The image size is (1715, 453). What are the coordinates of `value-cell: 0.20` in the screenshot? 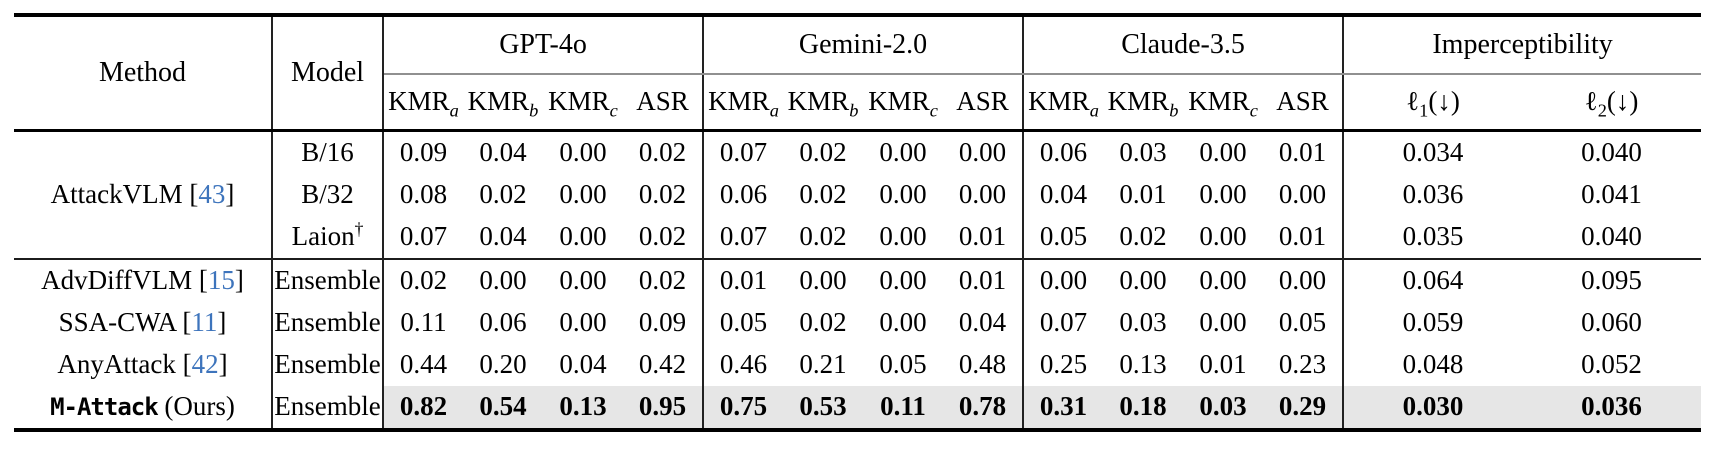 It's located at (503, 364).